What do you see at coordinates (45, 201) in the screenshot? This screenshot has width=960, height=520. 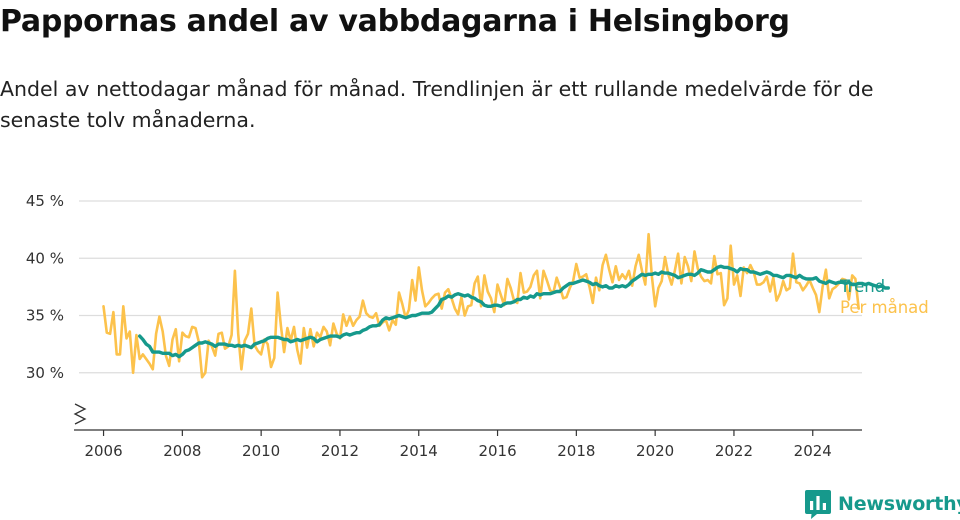 I see `y-tick-label: 45 %` at bounding box center [45, 201].